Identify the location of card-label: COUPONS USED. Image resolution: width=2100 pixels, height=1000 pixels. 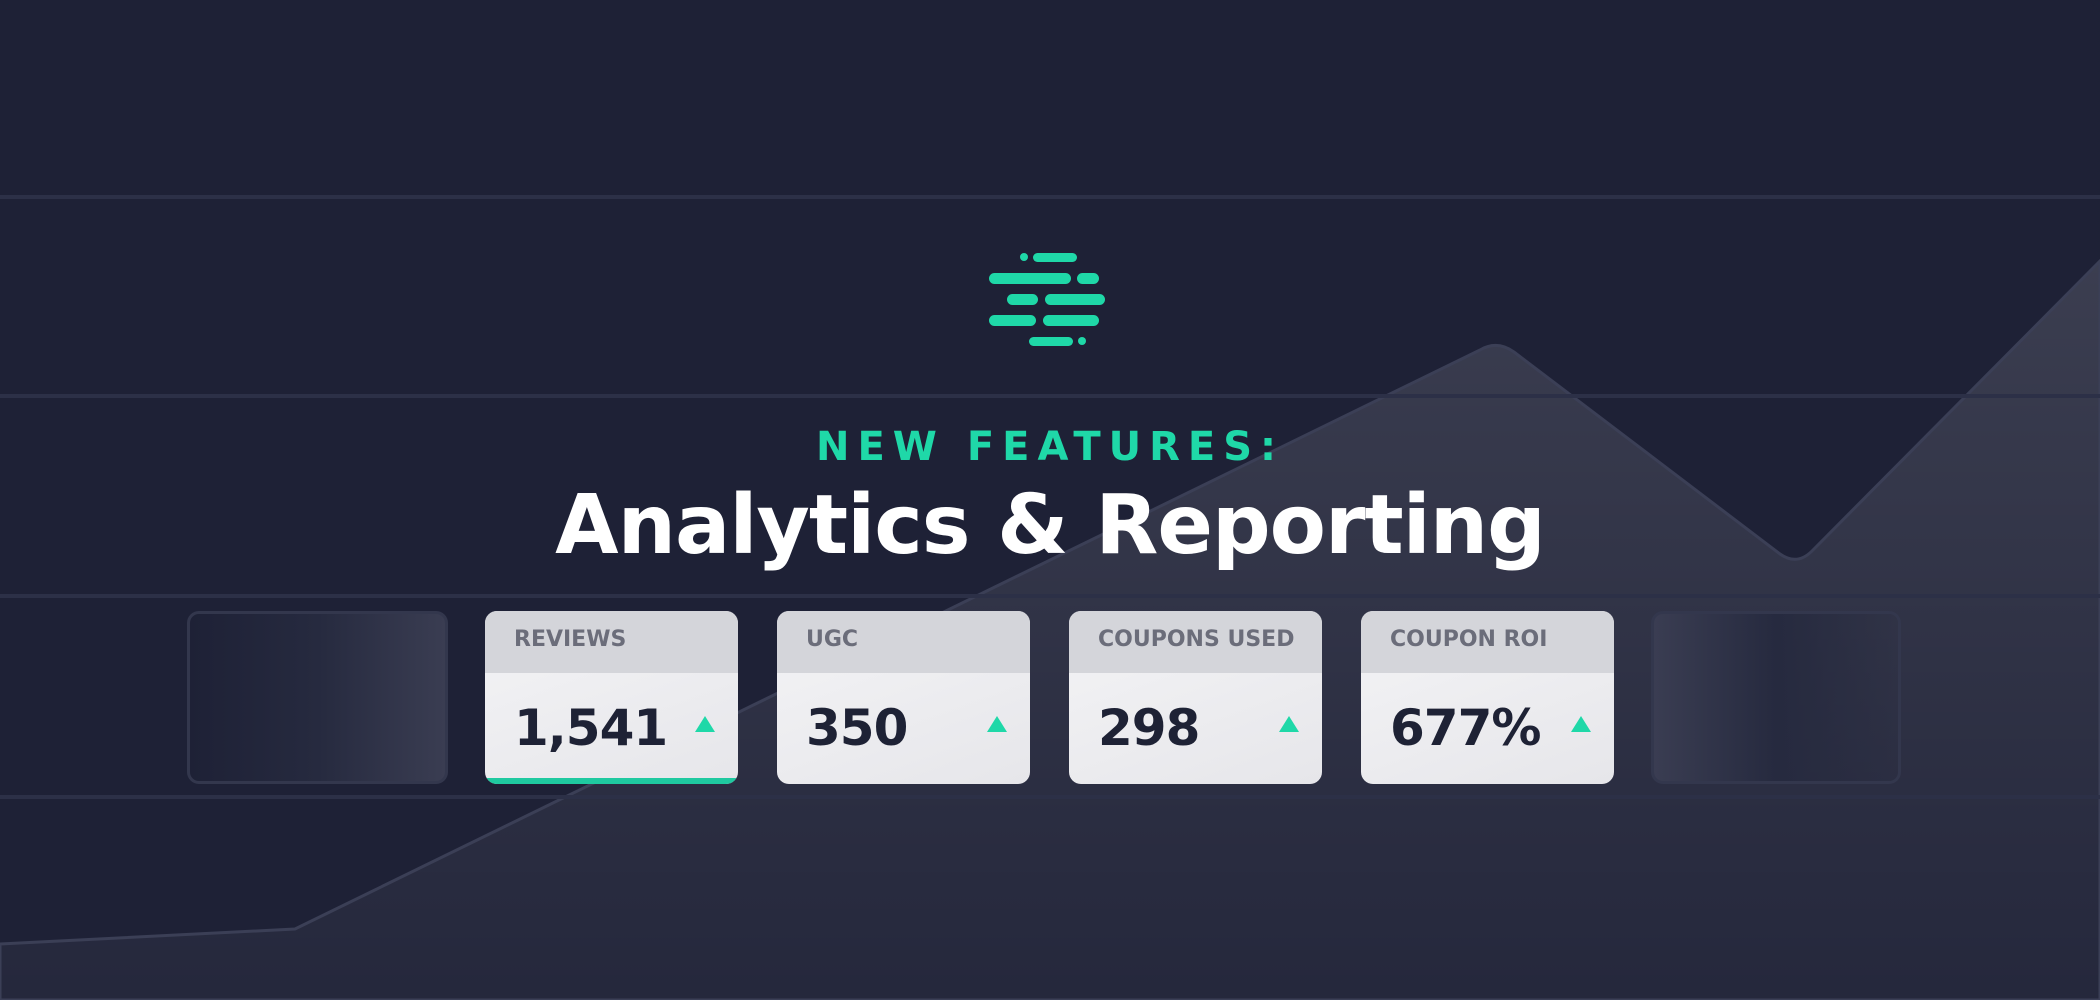
(1196, 639).